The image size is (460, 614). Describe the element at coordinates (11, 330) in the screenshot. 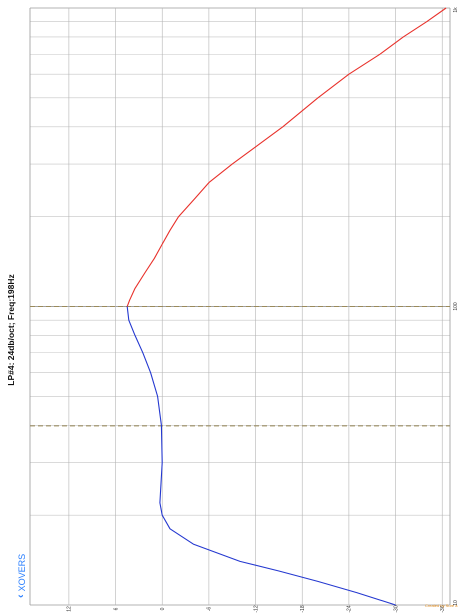

I see `chart-title: LP#4: 24db/oct; Freq:198Hz` at that location.